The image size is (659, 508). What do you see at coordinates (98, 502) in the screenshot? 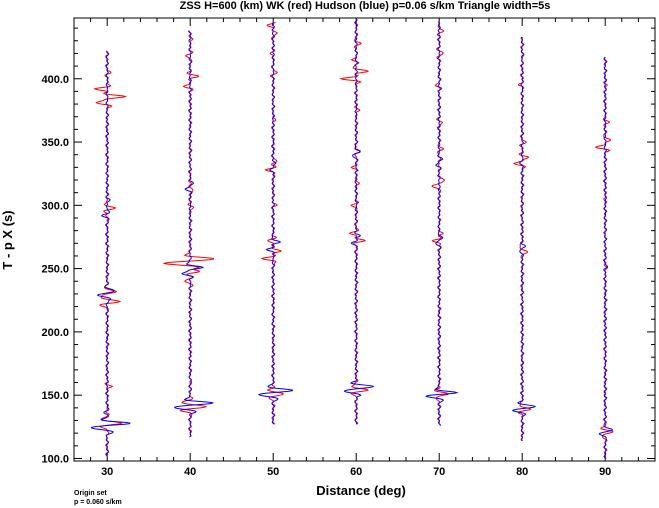
I see `footer-note-slowness: p = 0.060 s/km` at bounding box center [98, 502].